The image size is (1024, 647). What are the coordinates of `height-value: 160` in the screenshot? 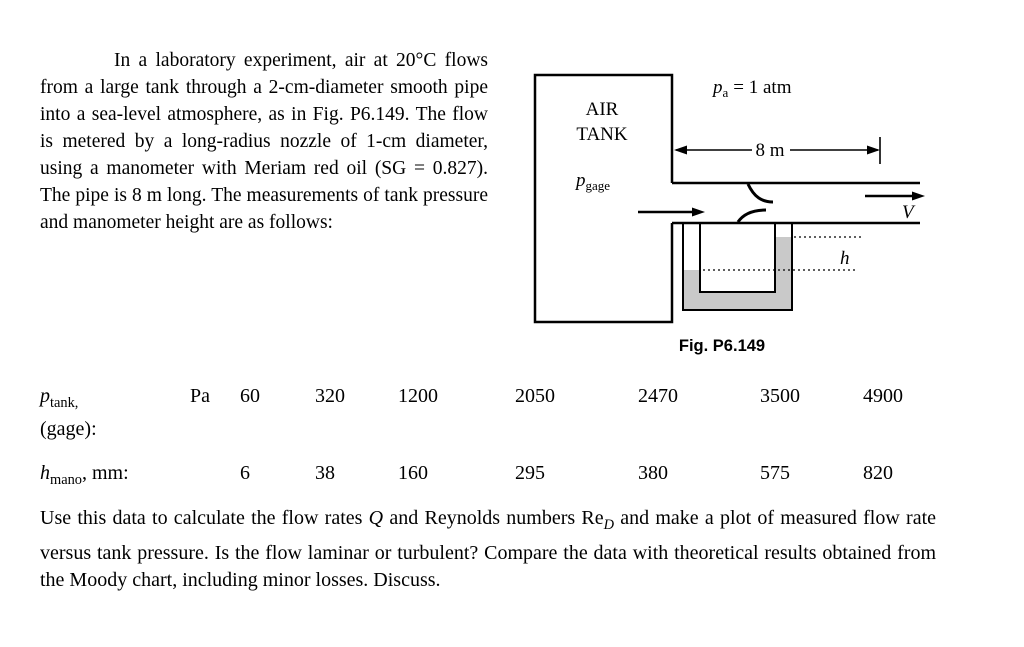 It's located at (413, 473).